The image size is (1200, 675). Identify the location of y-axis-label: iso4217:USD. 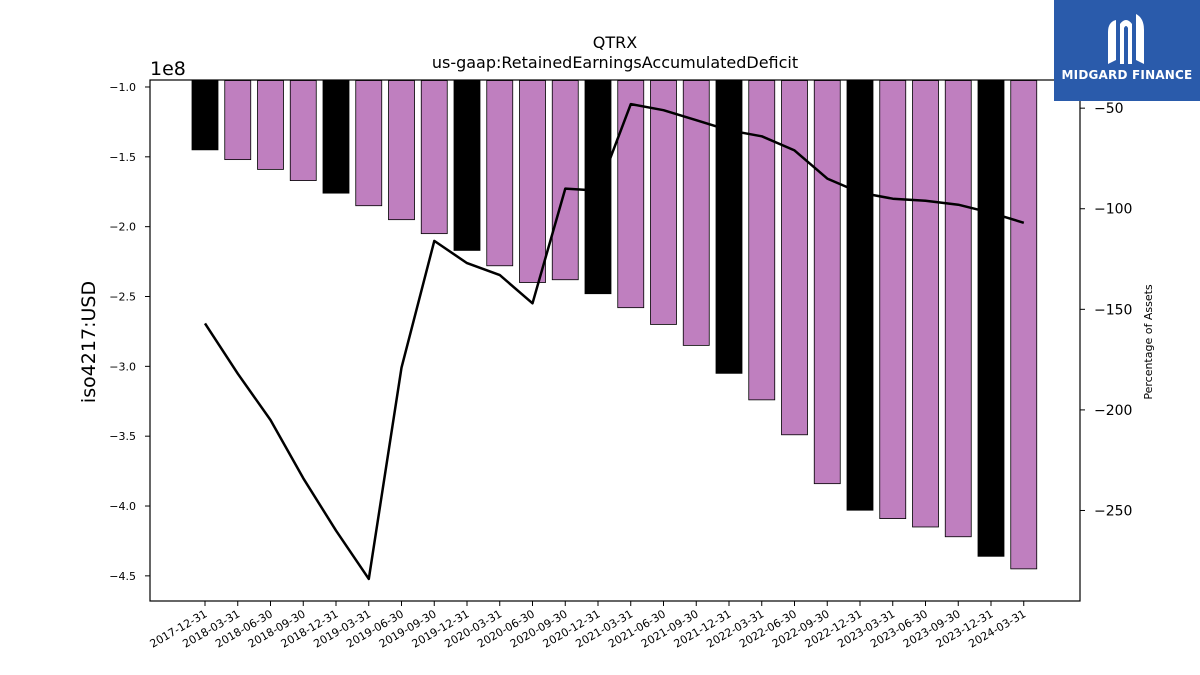
(89, 342).